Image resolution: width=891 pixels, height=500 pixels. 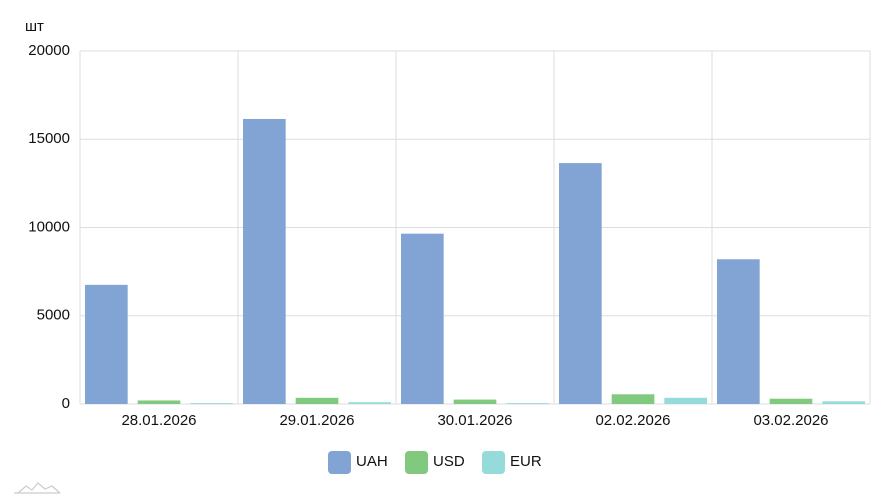 I want to click on y-tick-label: 5000, so click(x=53, y=315).